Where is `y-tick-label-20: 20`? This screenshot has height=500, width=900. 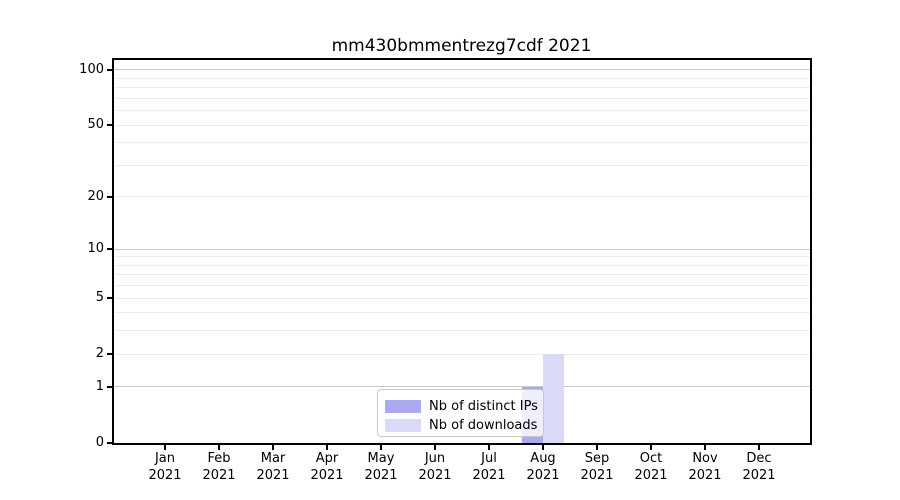
y-tick-label-20: 20 is located at coordinates (95, 196).